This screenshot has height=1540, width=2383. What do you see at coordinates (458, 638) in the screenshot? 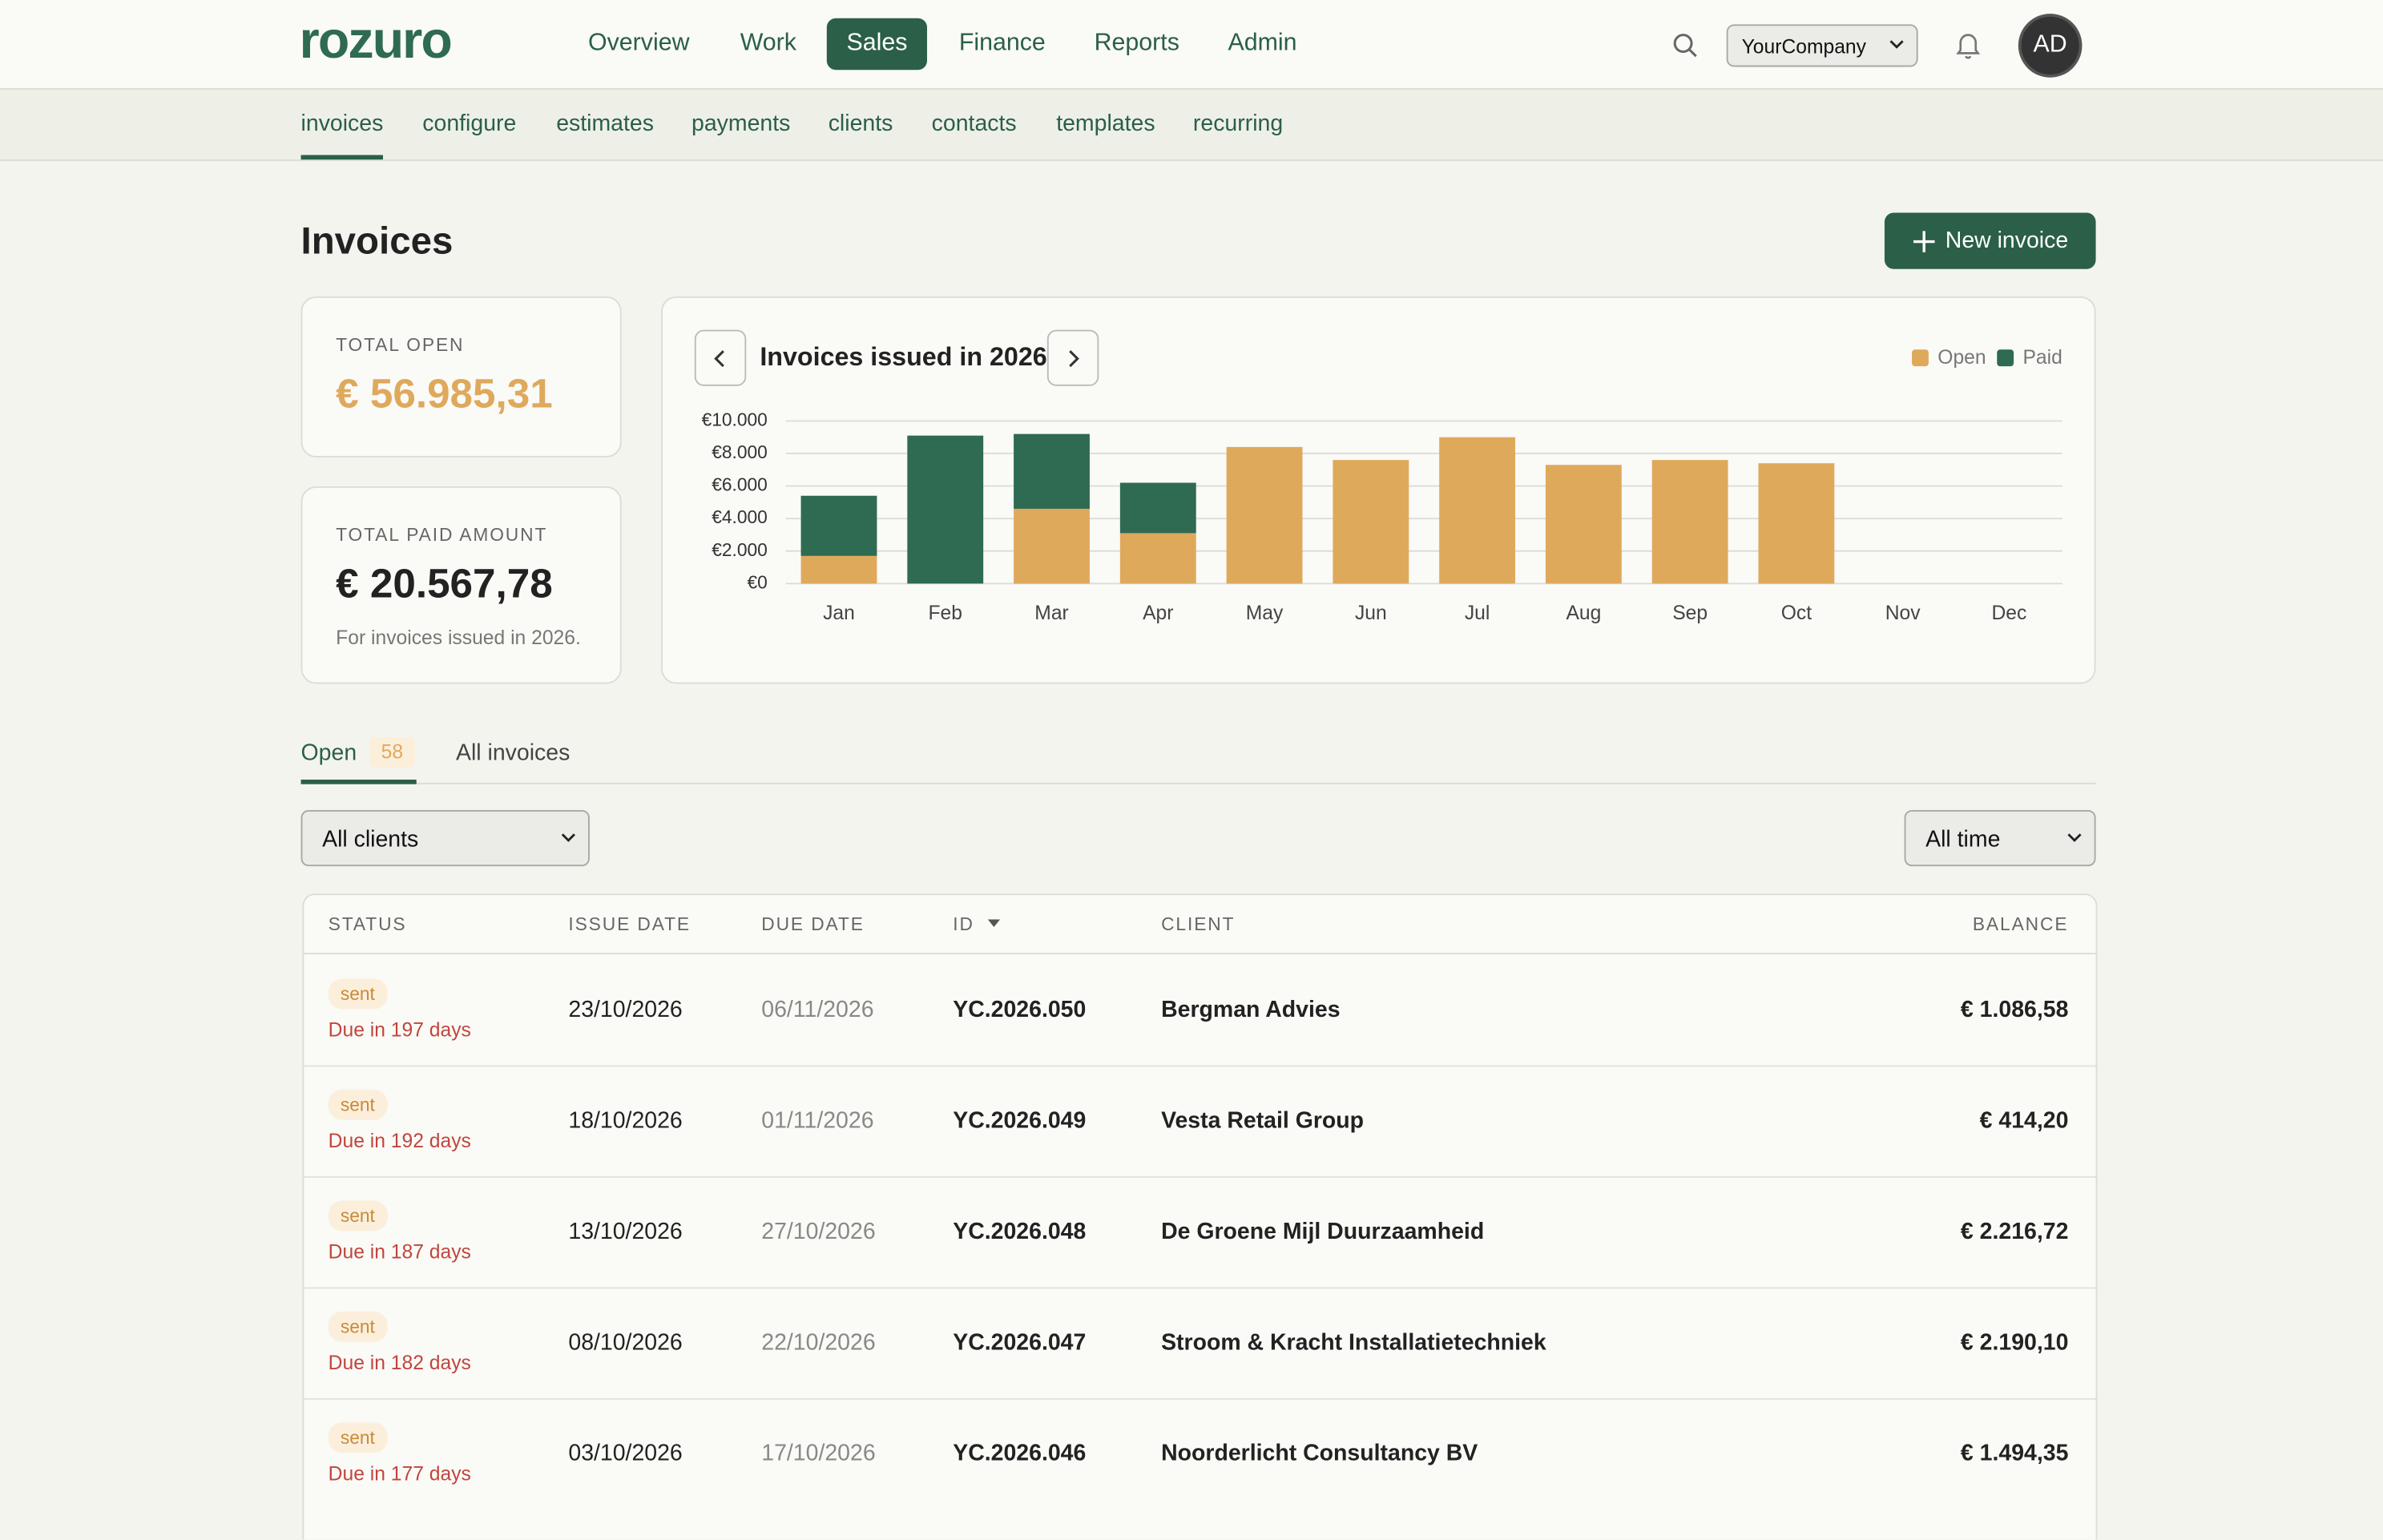
I see `card-note: For invoices issued in 2026.` at bounding box center [458, 638].